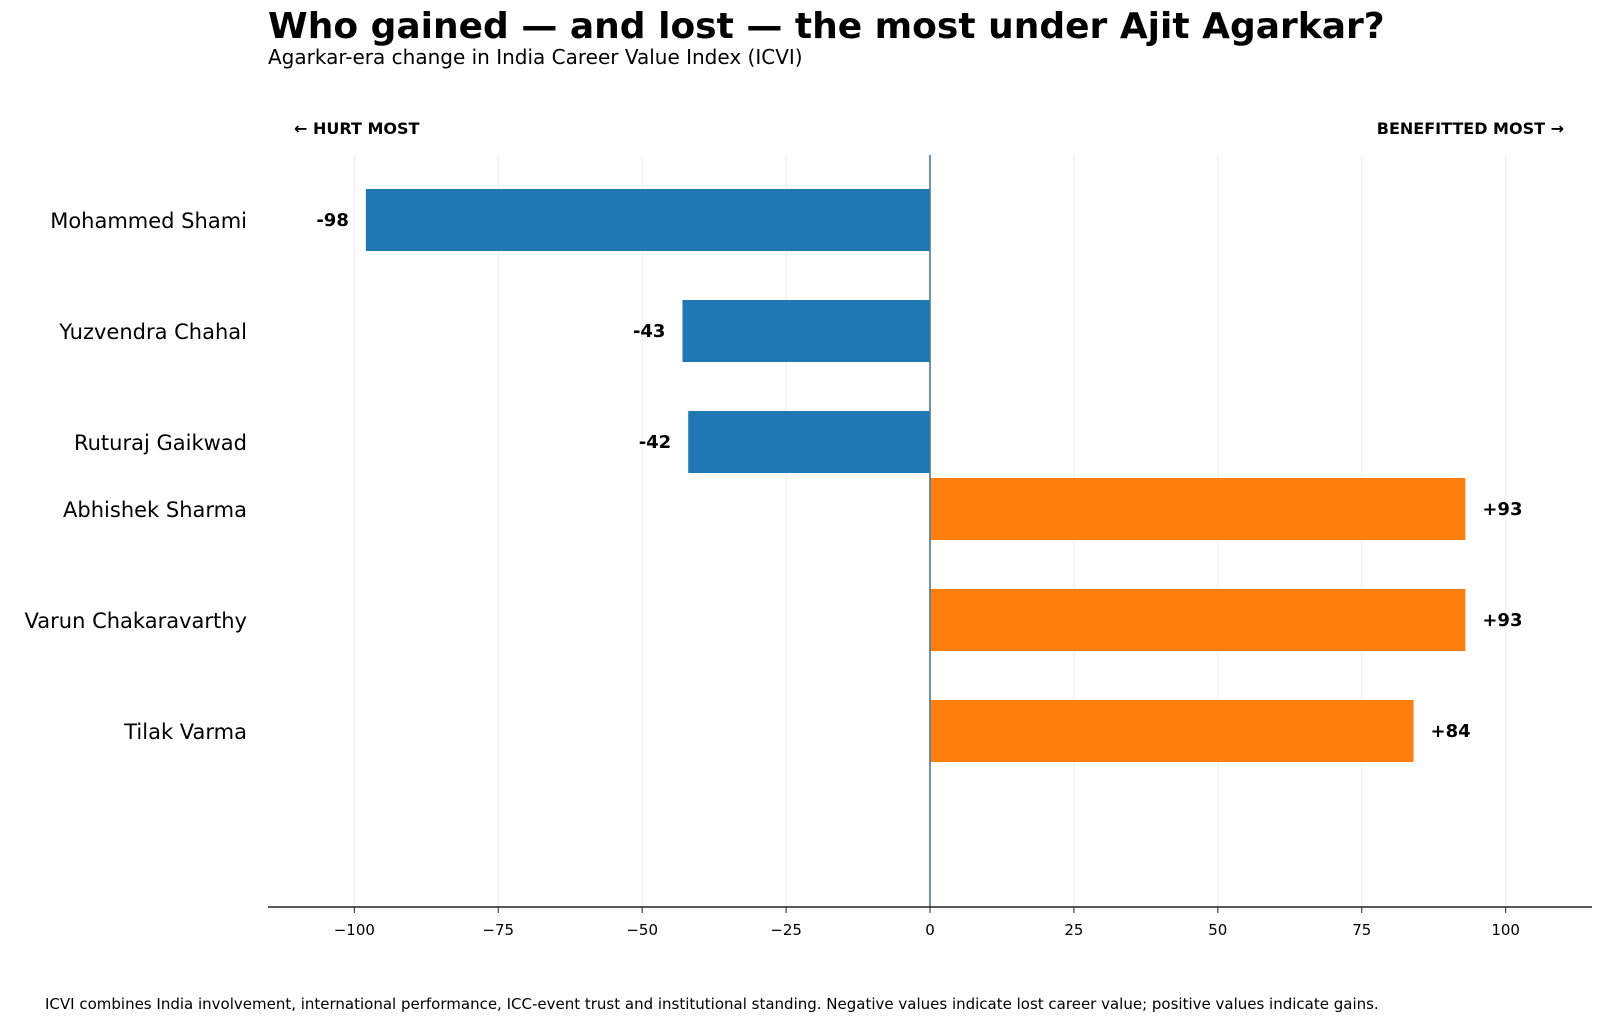 The width and height of the screenshot is (1600, 1022). I want to click on category-label: Varun Chakaravarthy, so click(136, 621).